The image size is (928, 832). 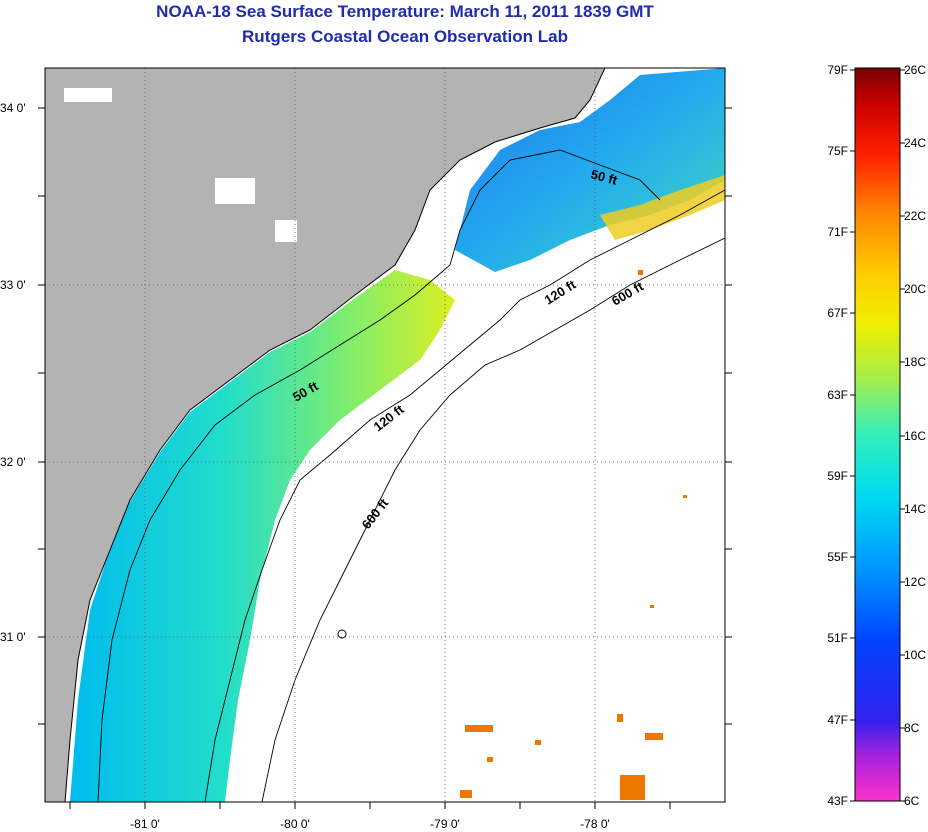 What do you see at coordinates (13, 462) in the screenshot?
I see `lat-label-32: 32 0'` at bounding box center [13, 462].